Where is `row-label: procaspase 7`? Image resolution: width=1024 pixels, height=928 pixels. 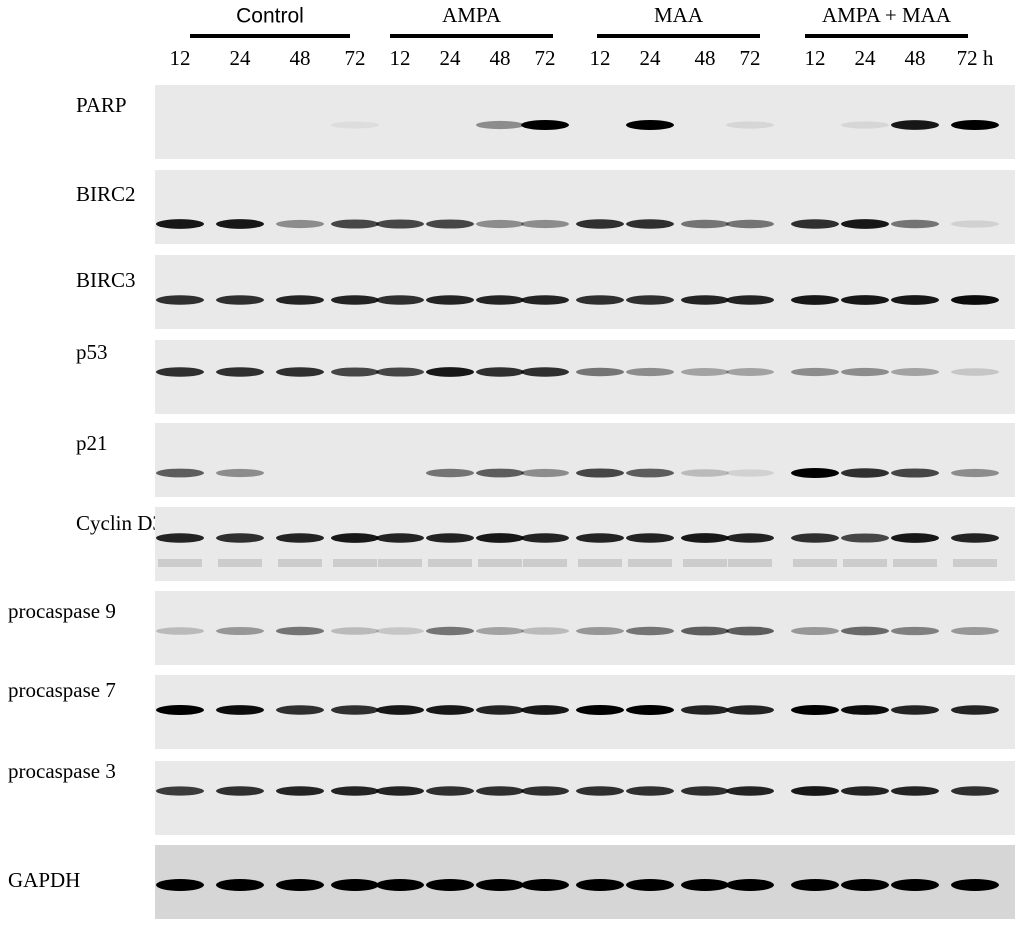
row-label: procaspase 7 is located at coordinates (62, 690).